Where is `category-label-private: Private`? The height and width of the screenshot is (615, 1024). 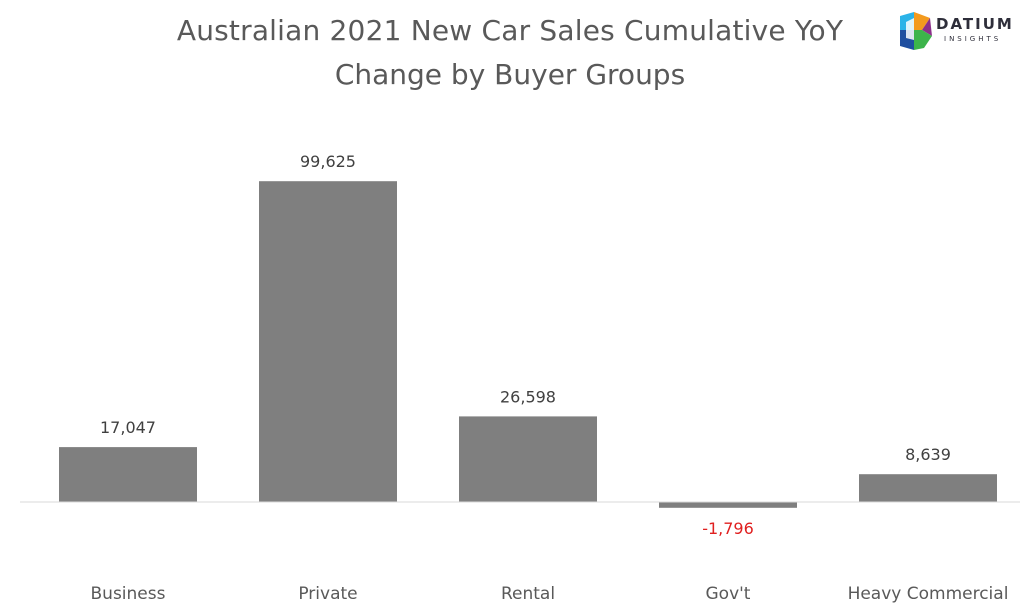 category-label-private: Private is located at coordinates (327, 594).